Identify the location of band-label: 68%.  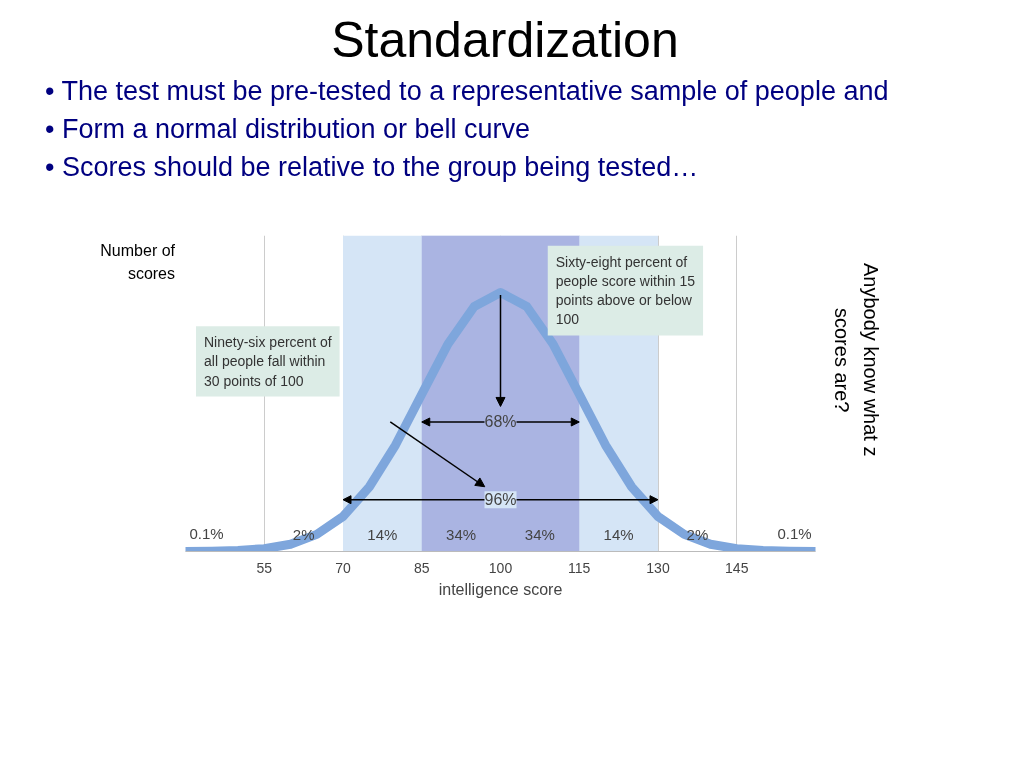
(500, 422).